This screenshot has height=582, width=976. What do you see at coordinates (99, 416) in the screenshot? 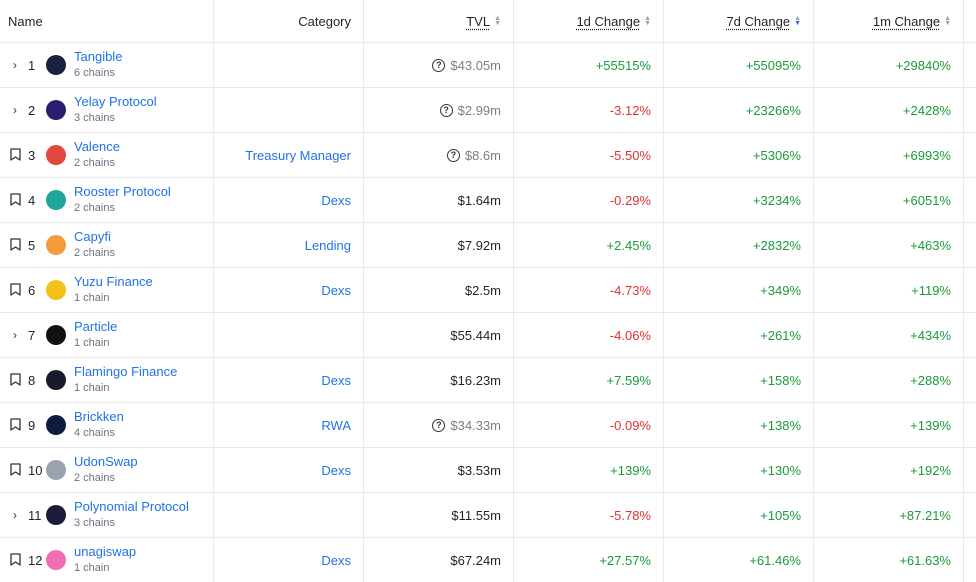
I see `protocol-link: Brickken` at bounding box center [99, 416].